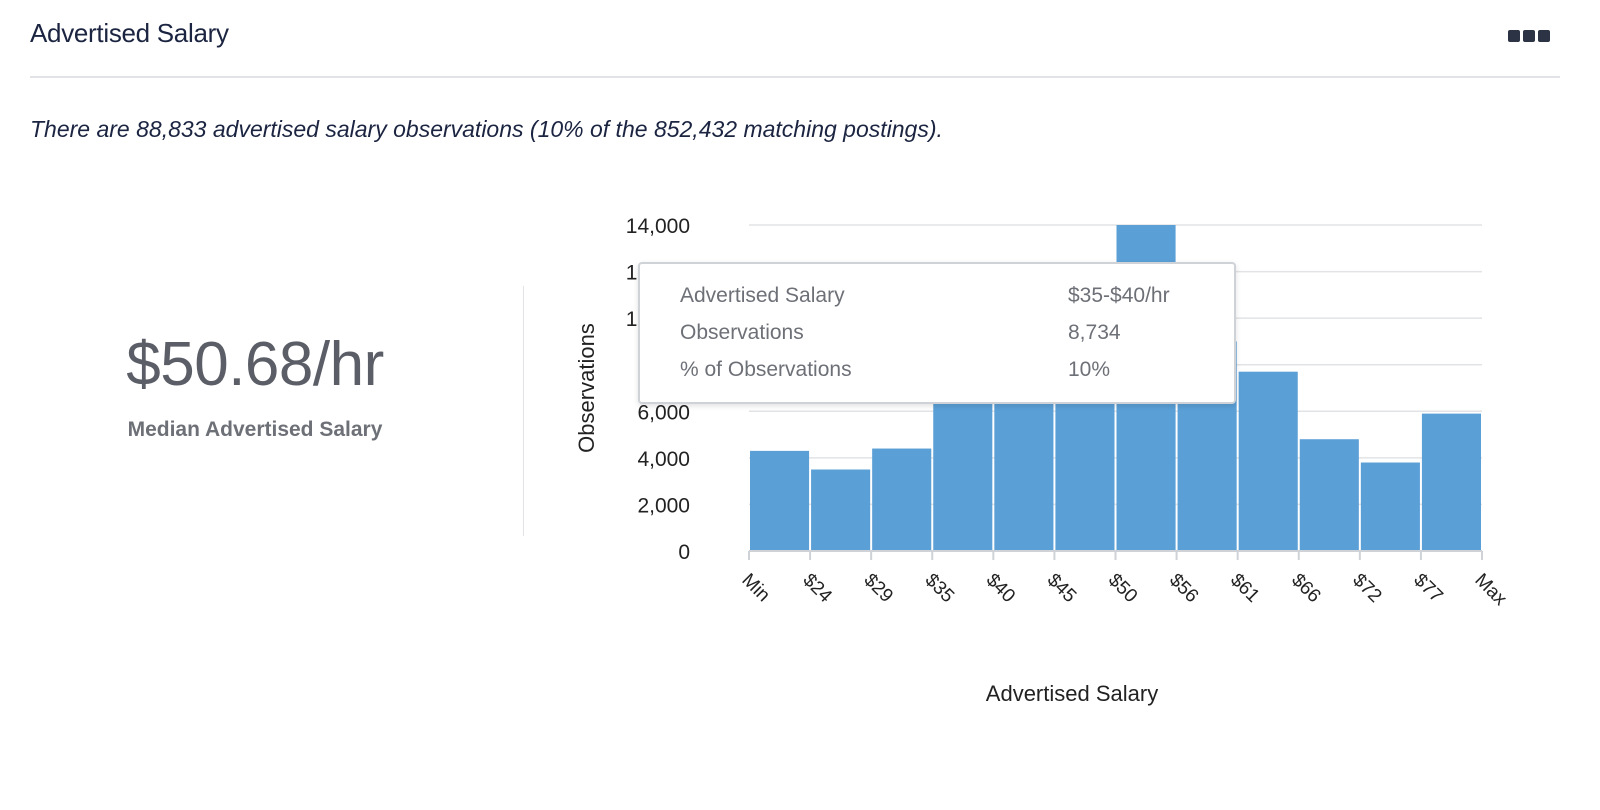  Describe the element at coordinates (950, 299) in the screenshot. I see `tooltip-row: Advertised Salary $35-$40/hr` at that location.